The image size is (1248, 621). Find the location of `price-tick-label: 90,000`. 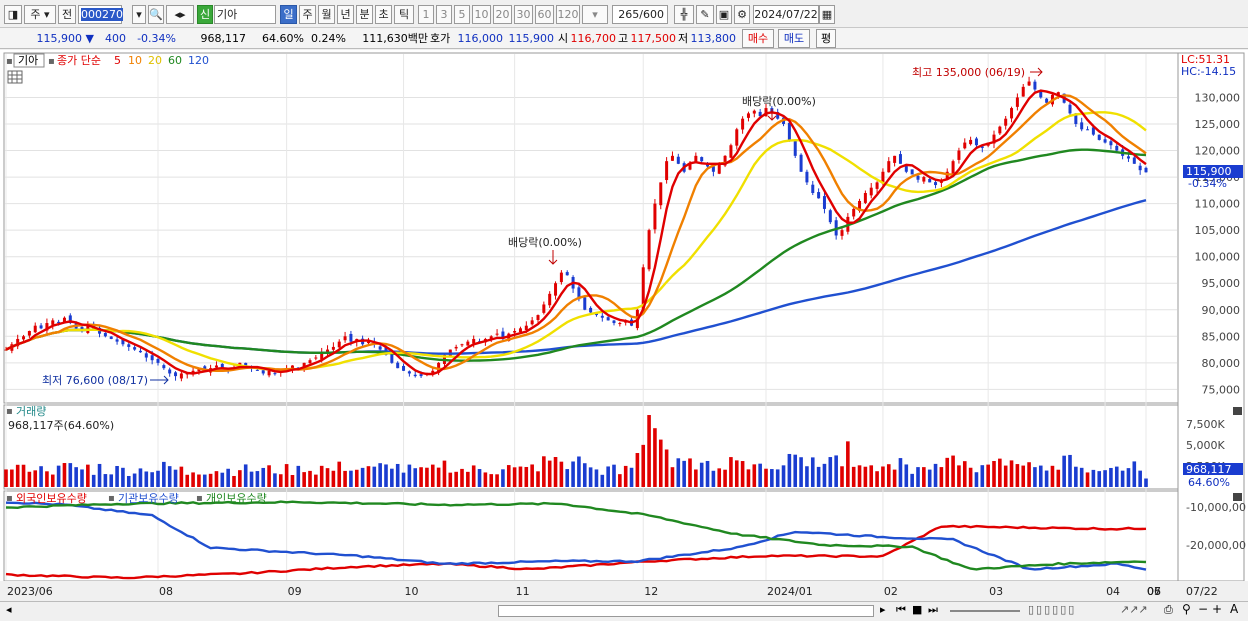

price-tick-label: 90,000 is located at coordinates (1221, 310).